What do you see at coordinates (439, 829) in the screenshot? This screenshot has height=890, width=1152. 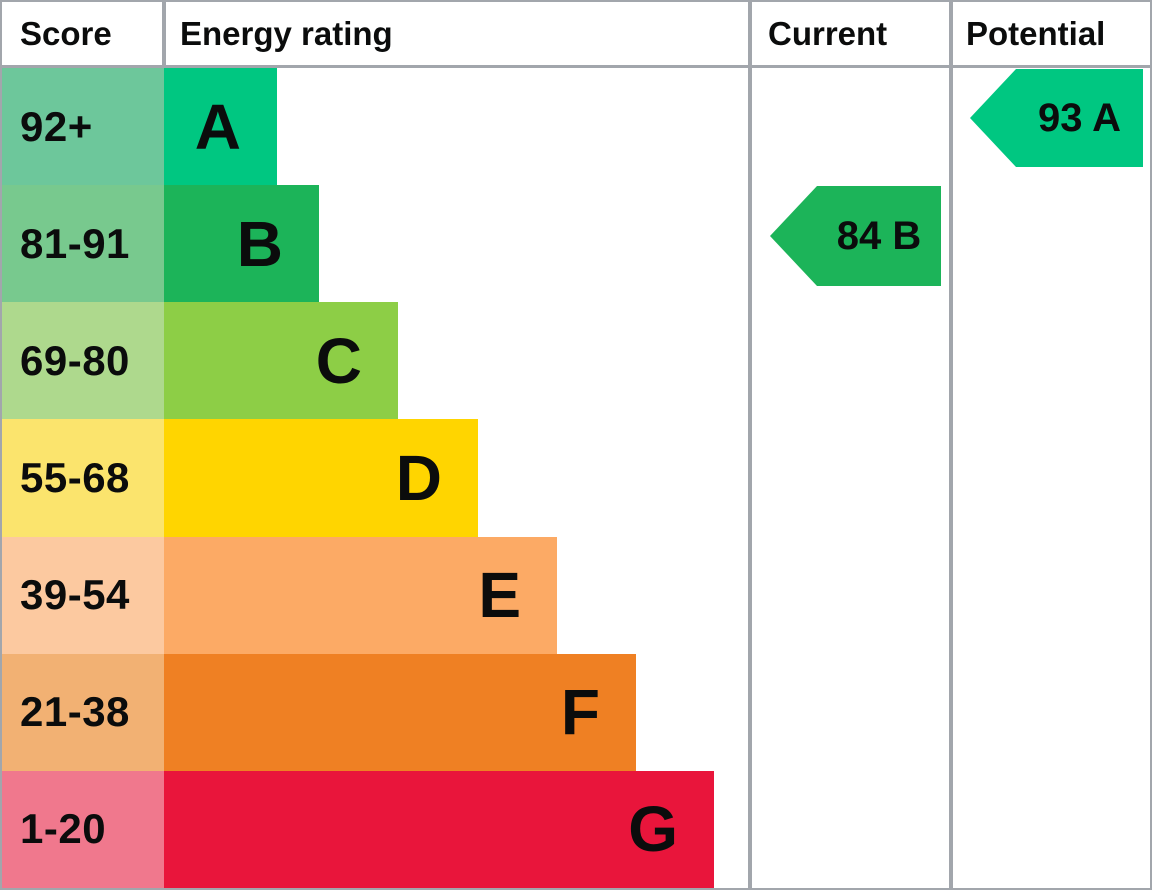 I see `band-bar-g: G` at bounding box center [439, 829].